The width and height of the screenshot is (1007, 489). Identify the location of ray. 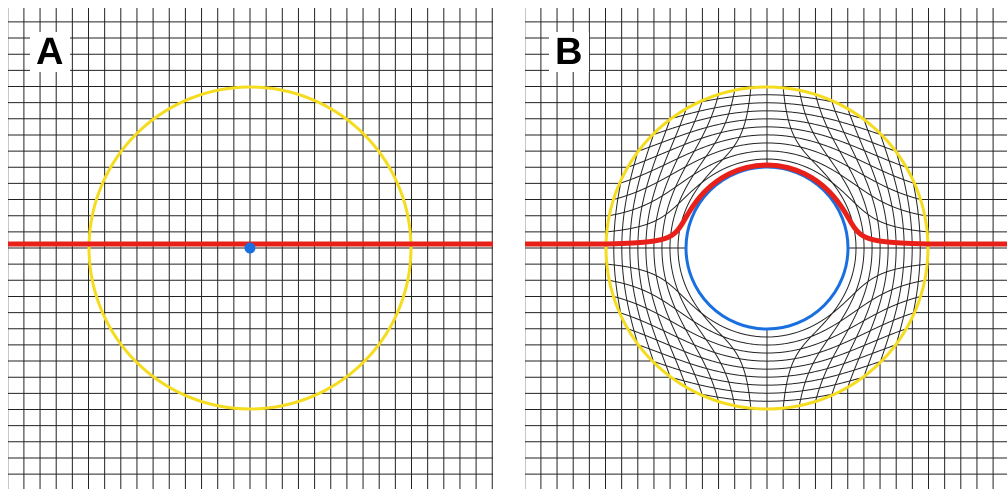
(766, 204).